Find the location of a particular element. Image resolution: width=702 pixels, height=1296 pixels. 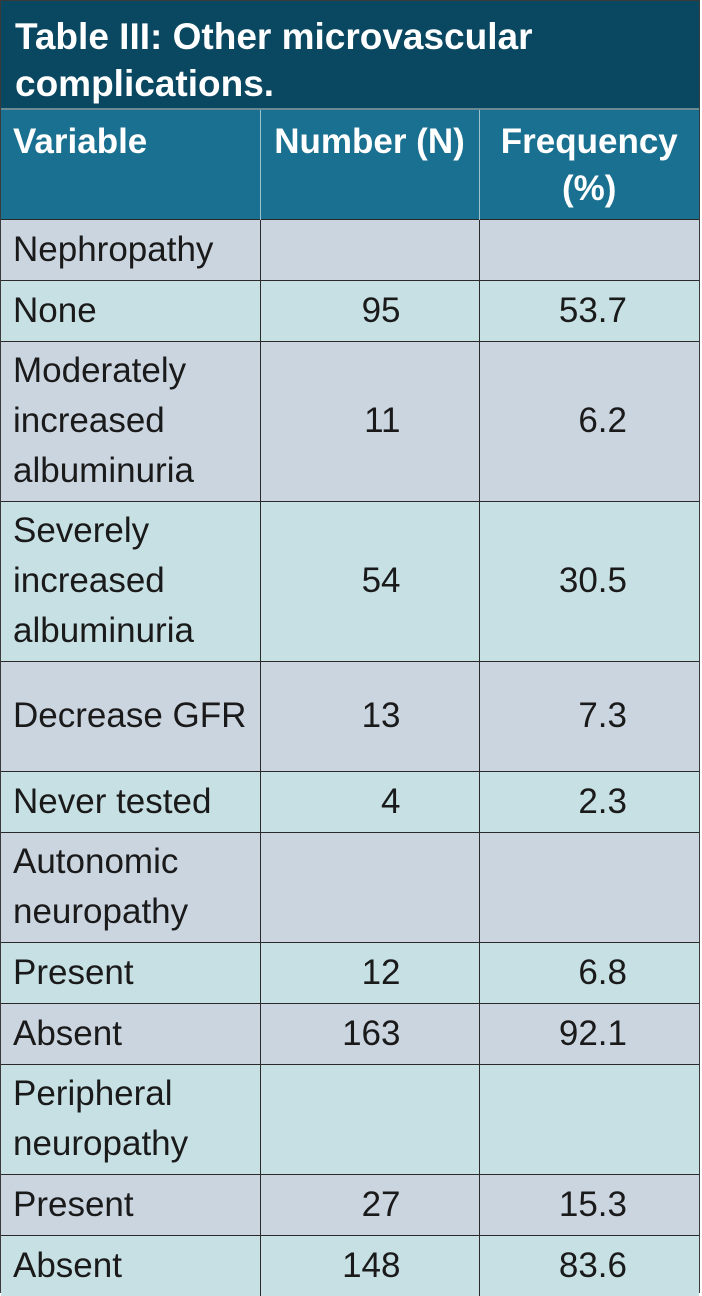

cell-variable: Autonomic neuropathy is located at coordinates (130, 886).